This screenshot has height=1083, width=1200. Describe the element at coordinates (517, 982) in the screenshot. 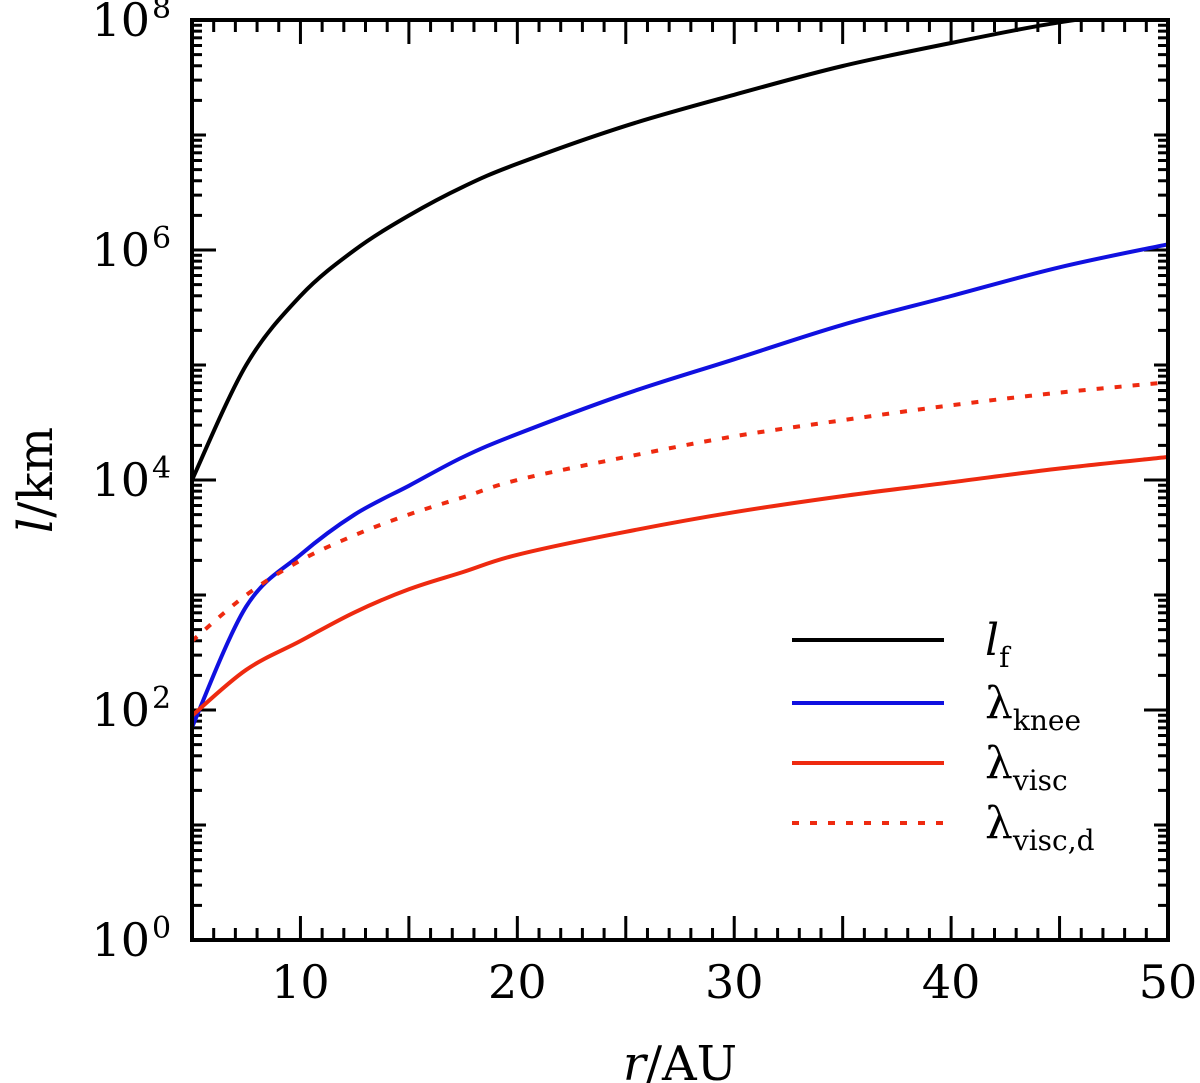

I see `x-tick-label: 20` at that location.